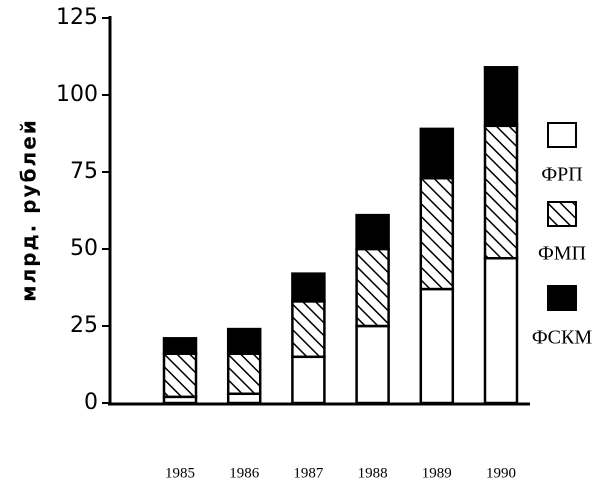 The height and width of the screenshot is (499, 600). What do you see at coordinates (77, 94) in the screenshot?
I see `y-tick-label: 100` at bounding box center [77, 94].